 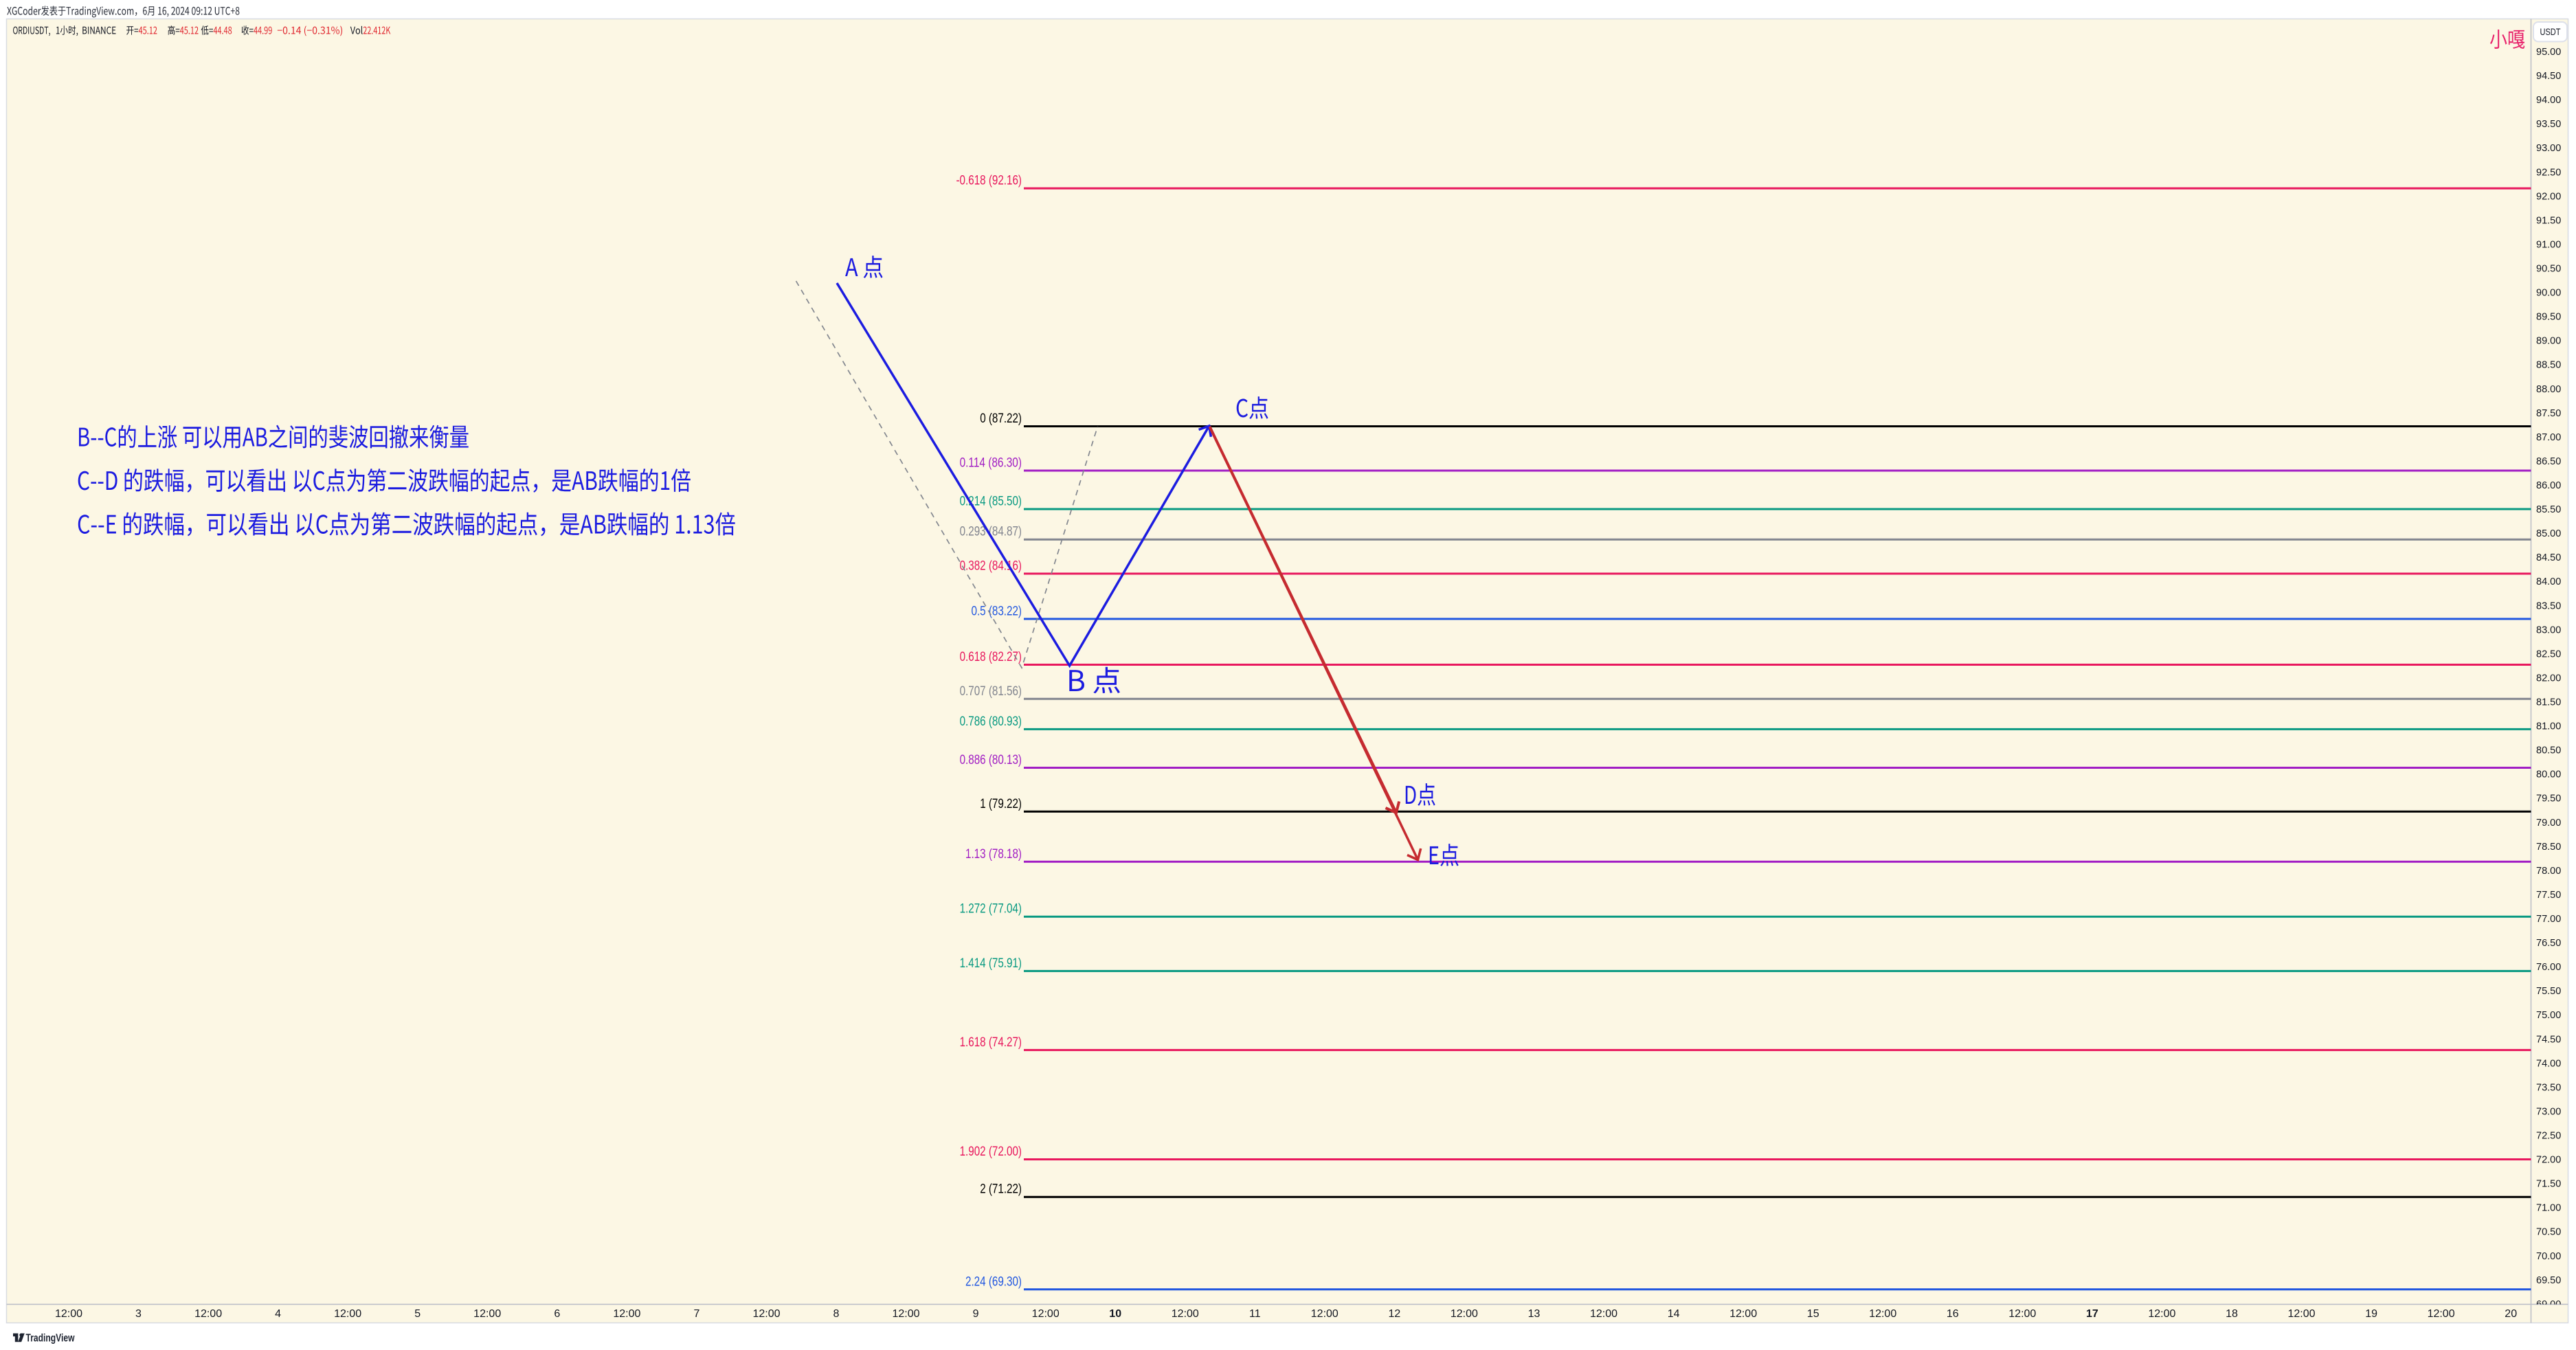 What do you see at coordinates (2548, 76) in the screenshot?
I see `svg-text: 94.50` at bounding box center [2548, 76].